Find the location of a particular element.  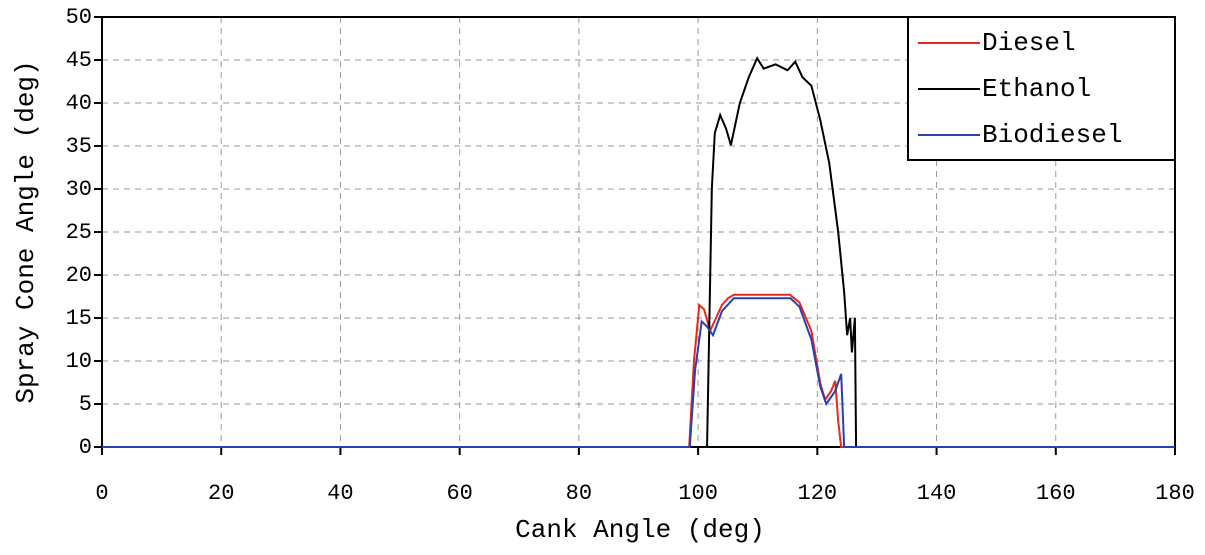

legend-label: Diesel is located at coordinates (1029, 43).